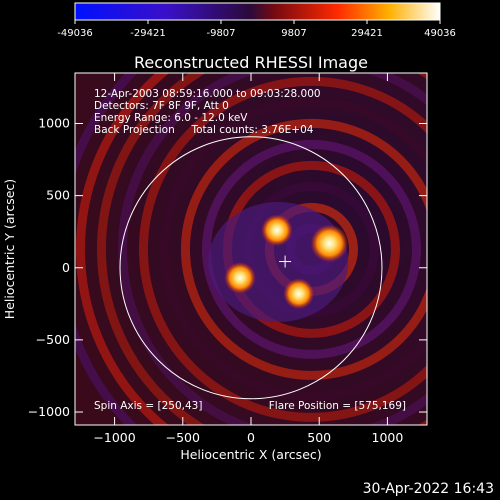 The width and height of the screenshot is (500, 500). I want to click on spin-axis-label: Spin Axis = [250,43], so click(148, 406).